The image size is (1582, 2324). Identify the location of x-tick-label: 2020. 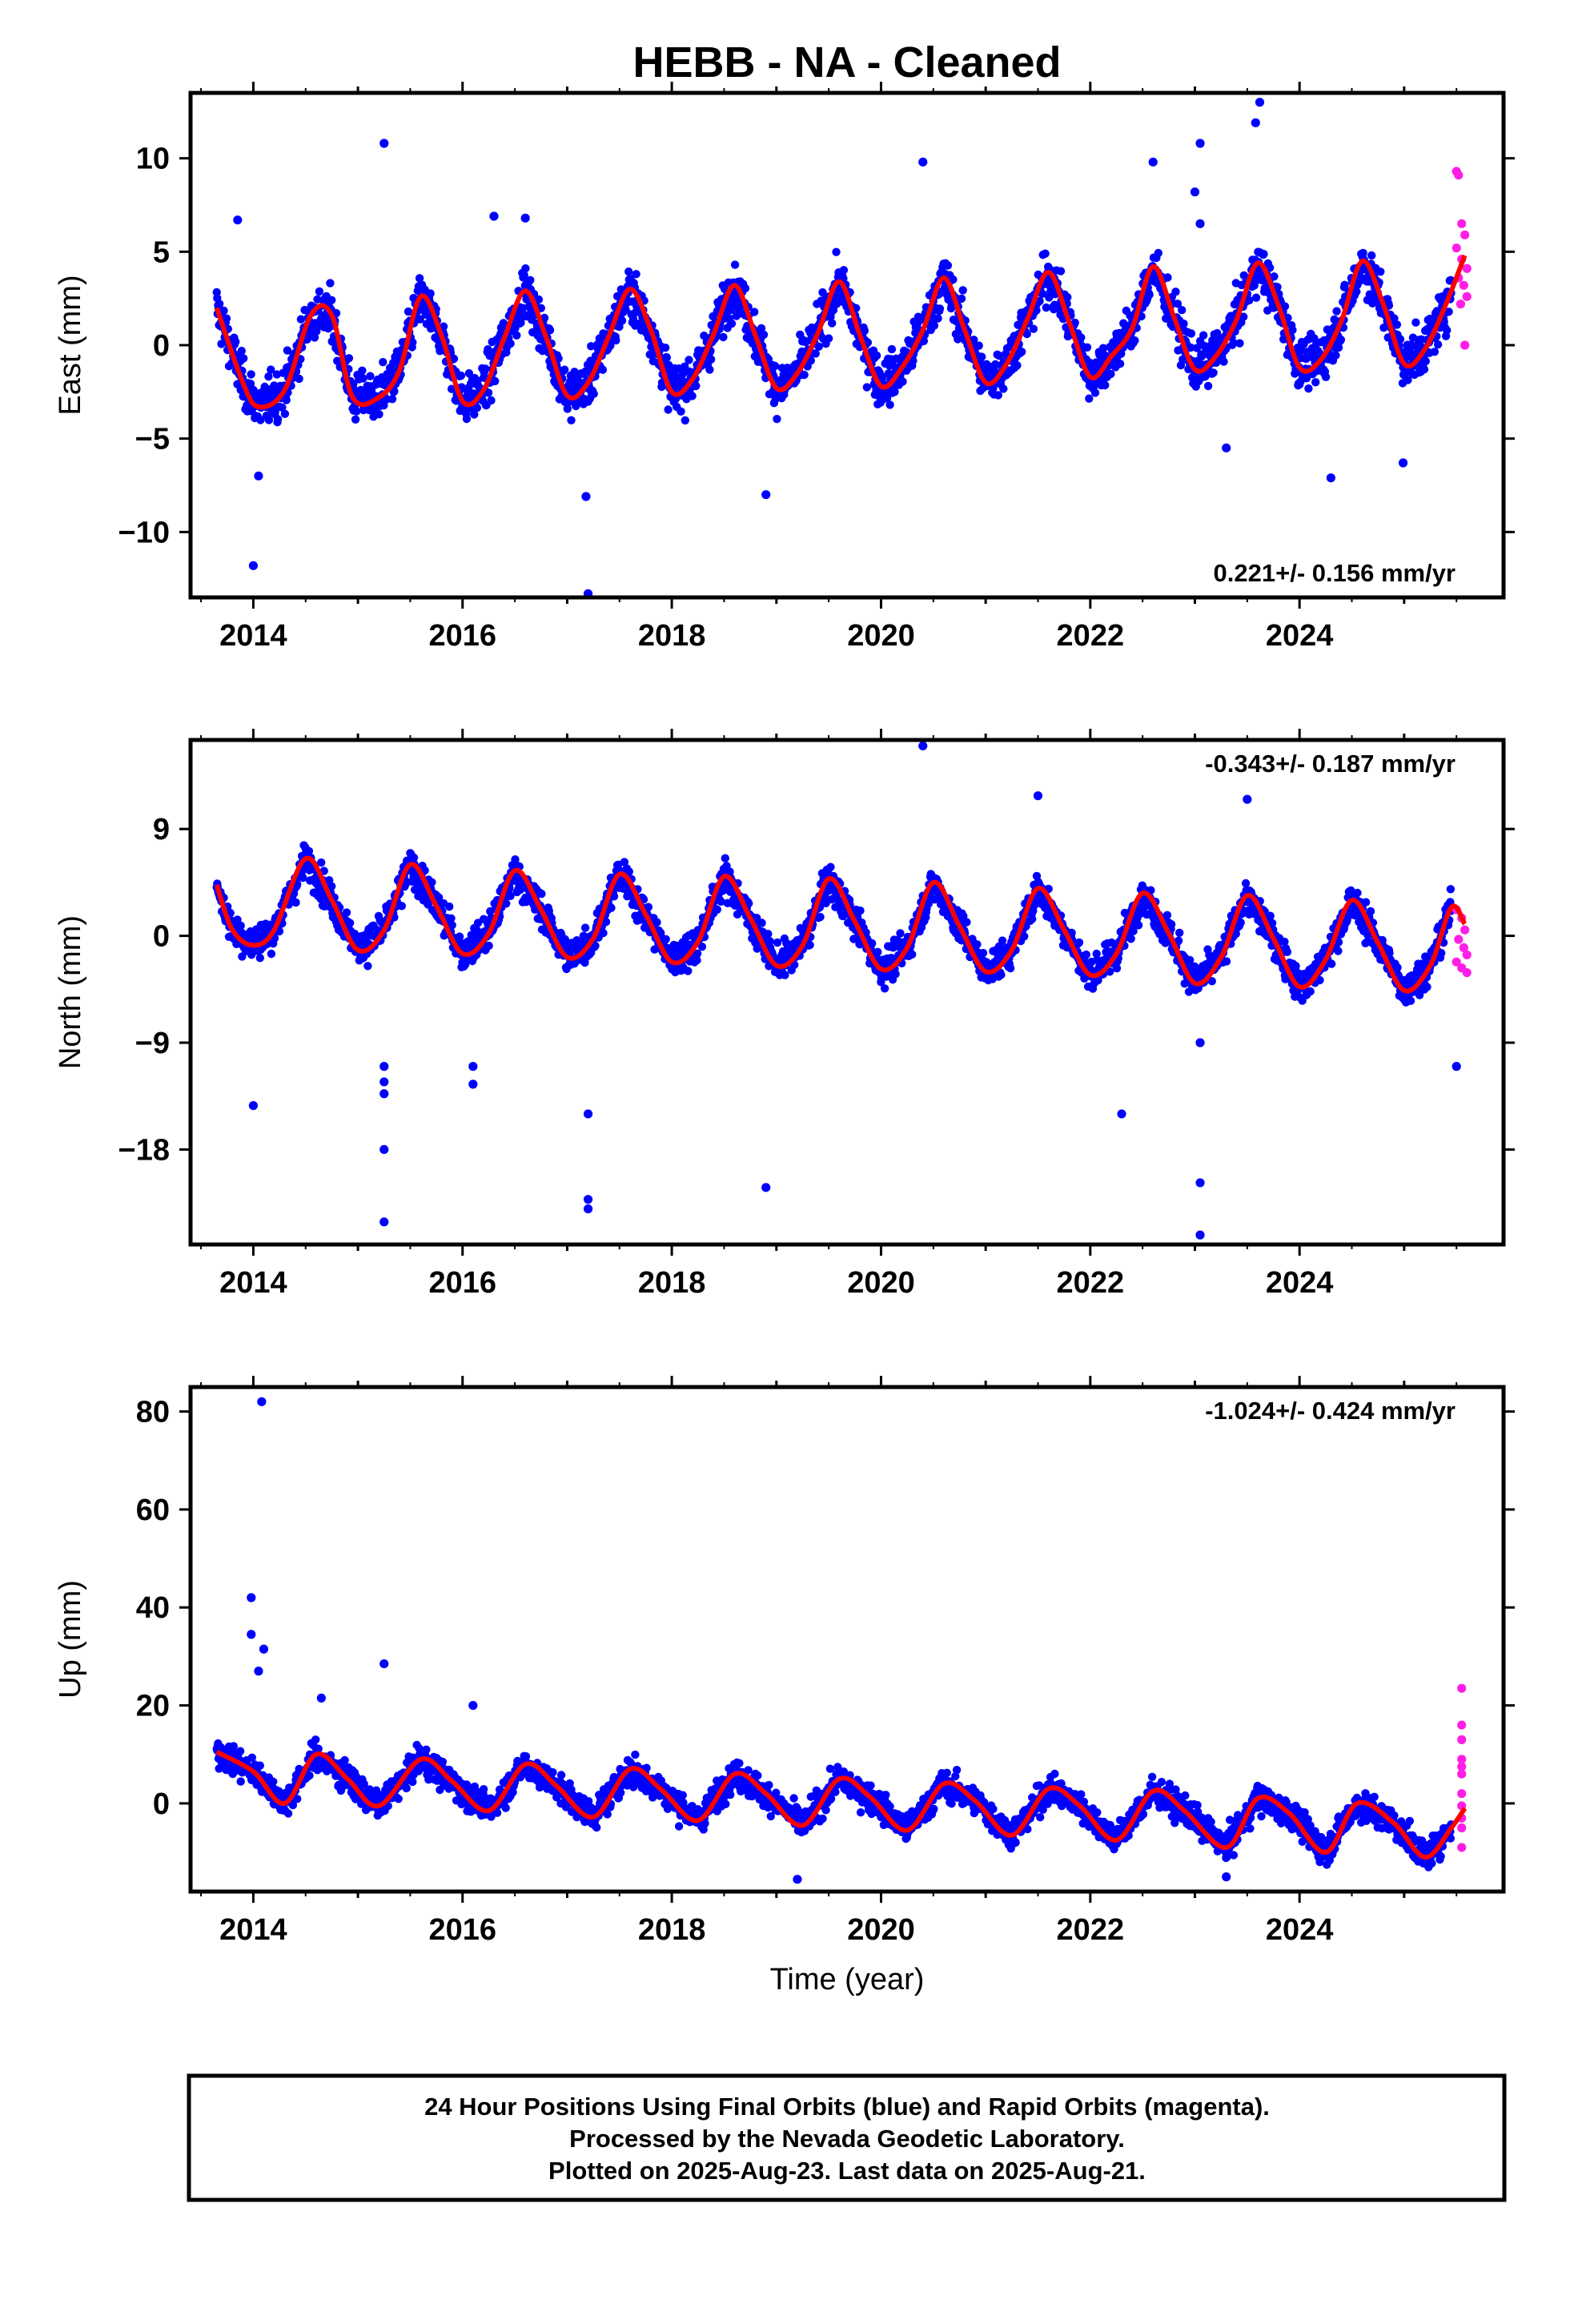
(881, 636).